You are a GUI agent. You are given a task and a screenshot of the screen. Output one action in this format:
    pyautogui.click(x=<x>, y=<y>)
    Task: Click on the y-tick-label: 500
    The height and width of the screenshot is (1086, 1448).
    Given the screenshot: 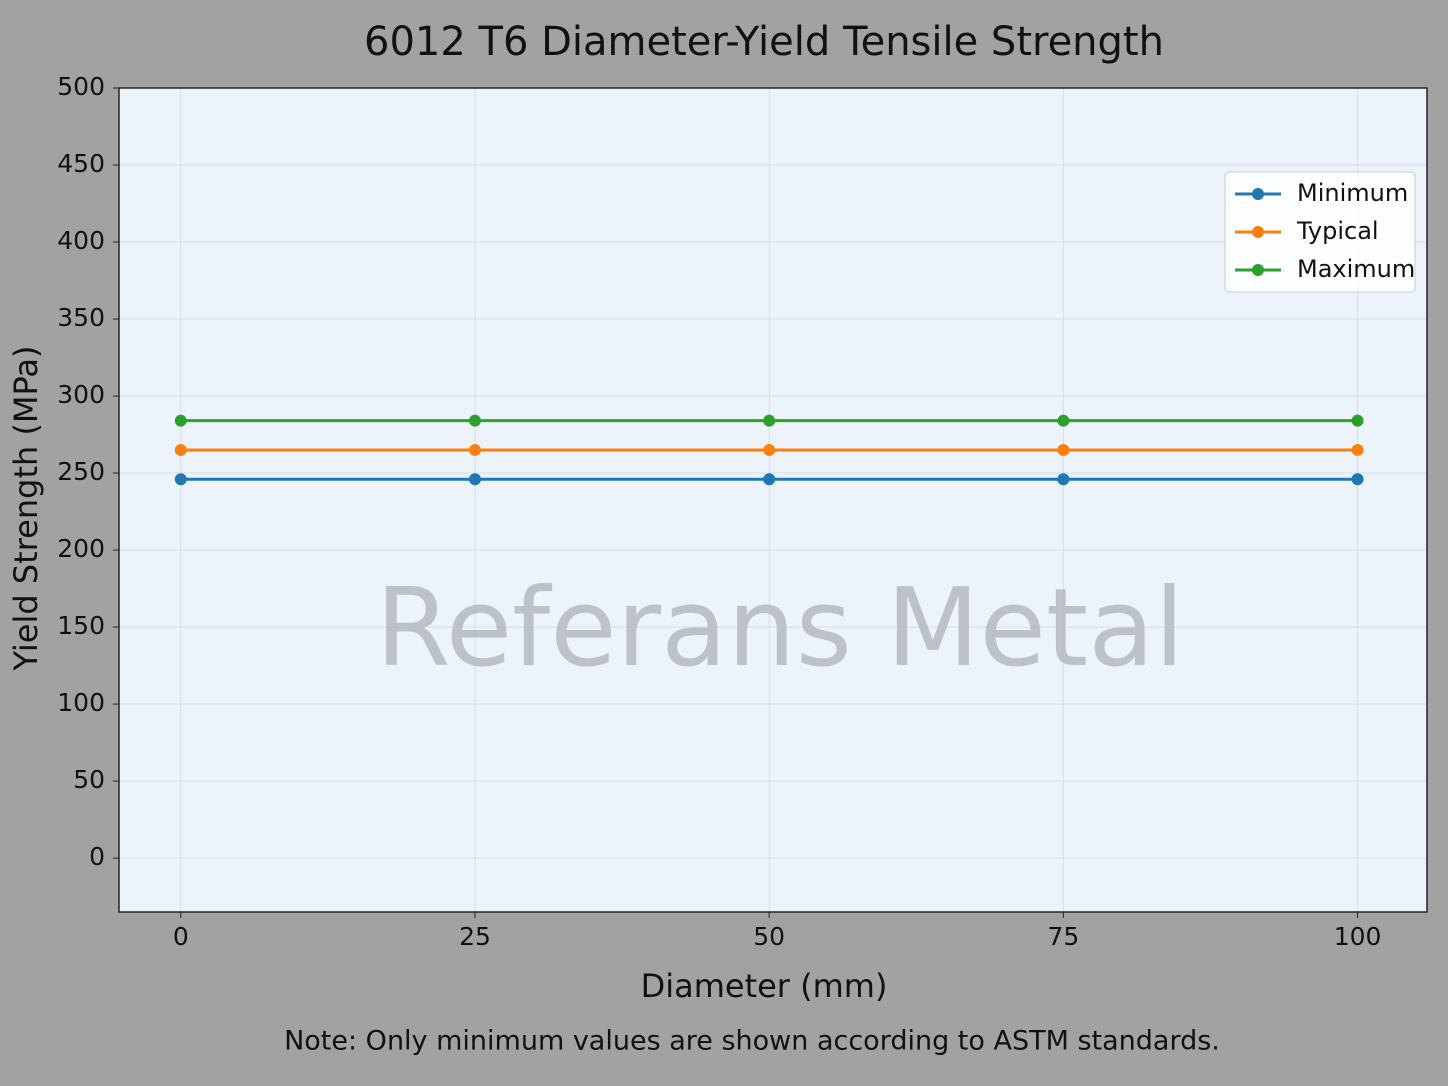 What is the action you would take?
    pyautogui.click(x=81, y=86)
    